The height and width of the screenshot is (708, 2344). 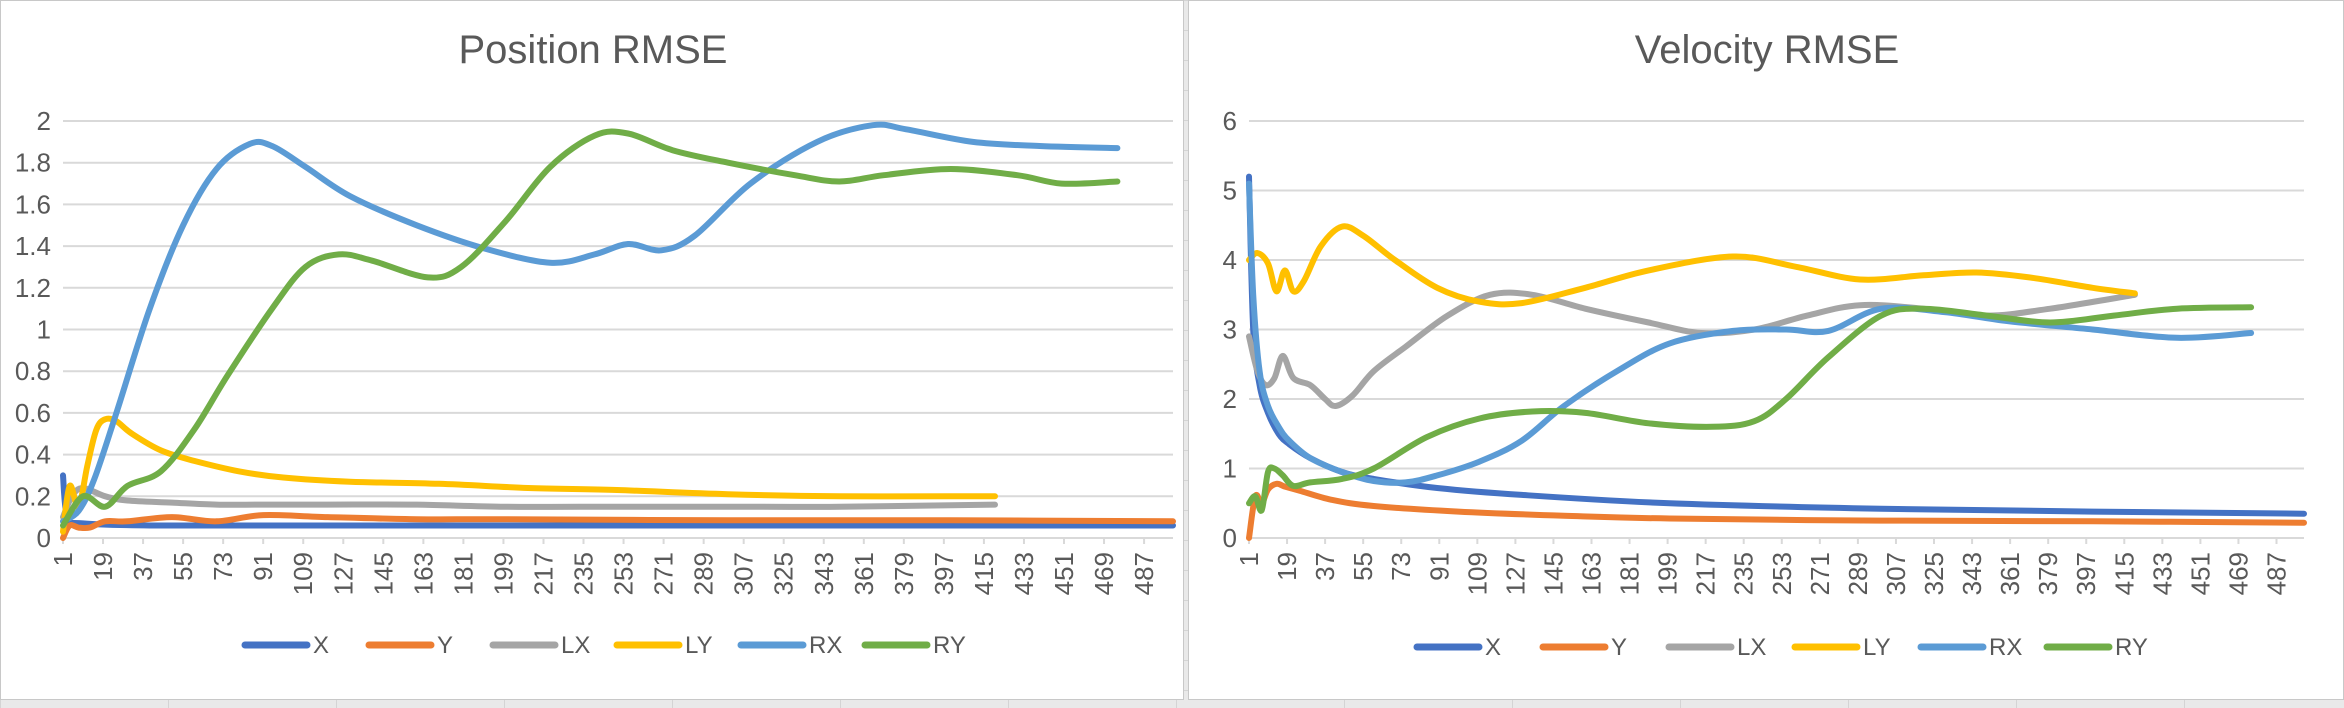 I want to click on y-tick-label: 4, so click(x=1230, y=260).